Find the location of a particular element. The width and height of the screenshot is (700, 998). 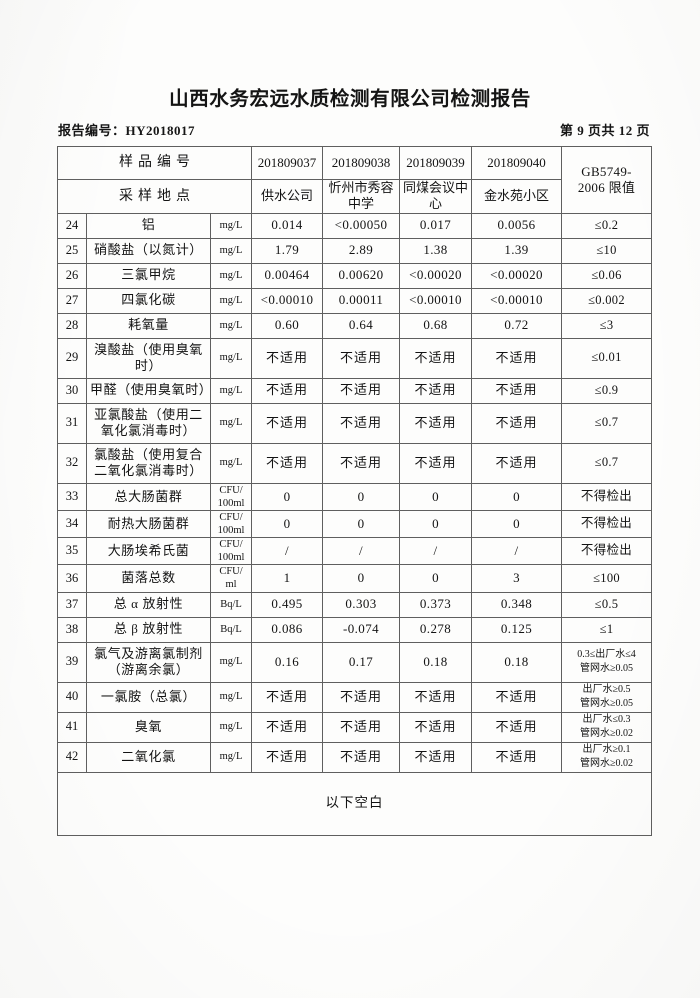

limit-line1: 出厂水≤0.3 is located at coordinates (606, 719).